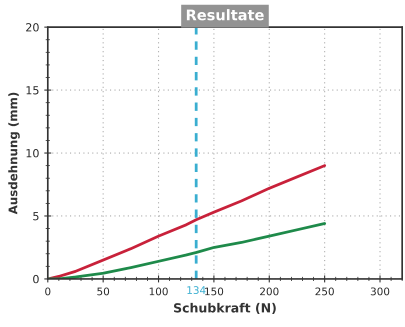 The width and height of the screenshot is (405, 327). Describe the element at coordinates (35, 216) in the screenshot. I see `y-tick-label: 5` at that location.